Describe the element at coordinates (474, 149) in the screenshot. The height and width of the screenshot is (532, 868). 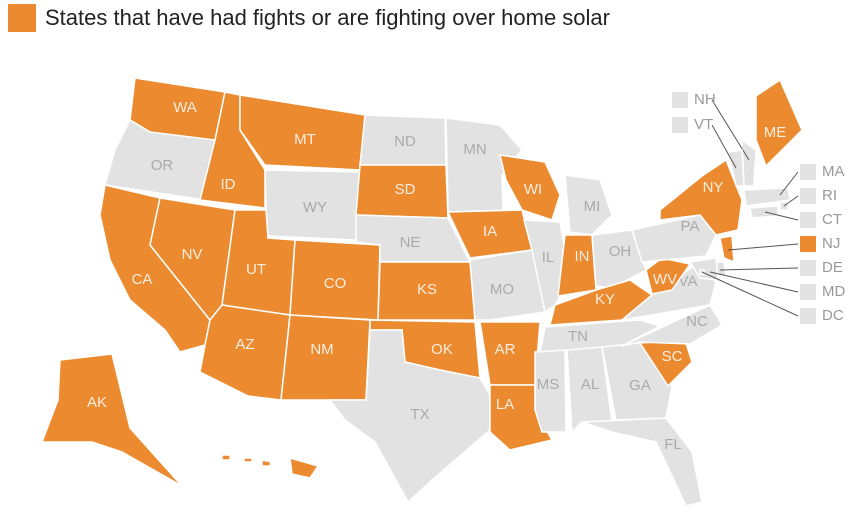
I see `state-label: MN` at that location.